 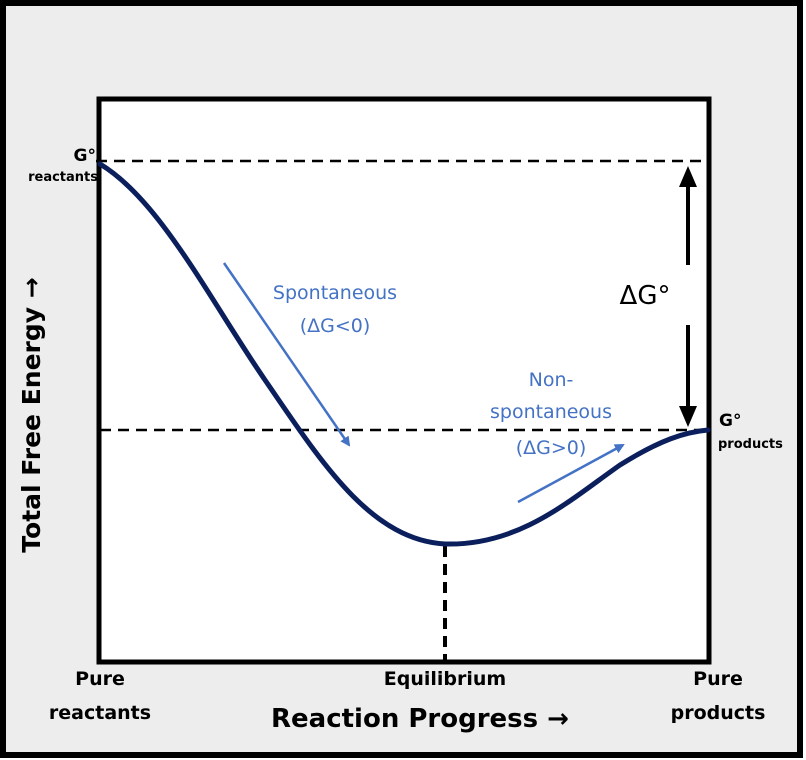 I want to click on delta-g-up-arrowhead, so click(x=688, y=176).